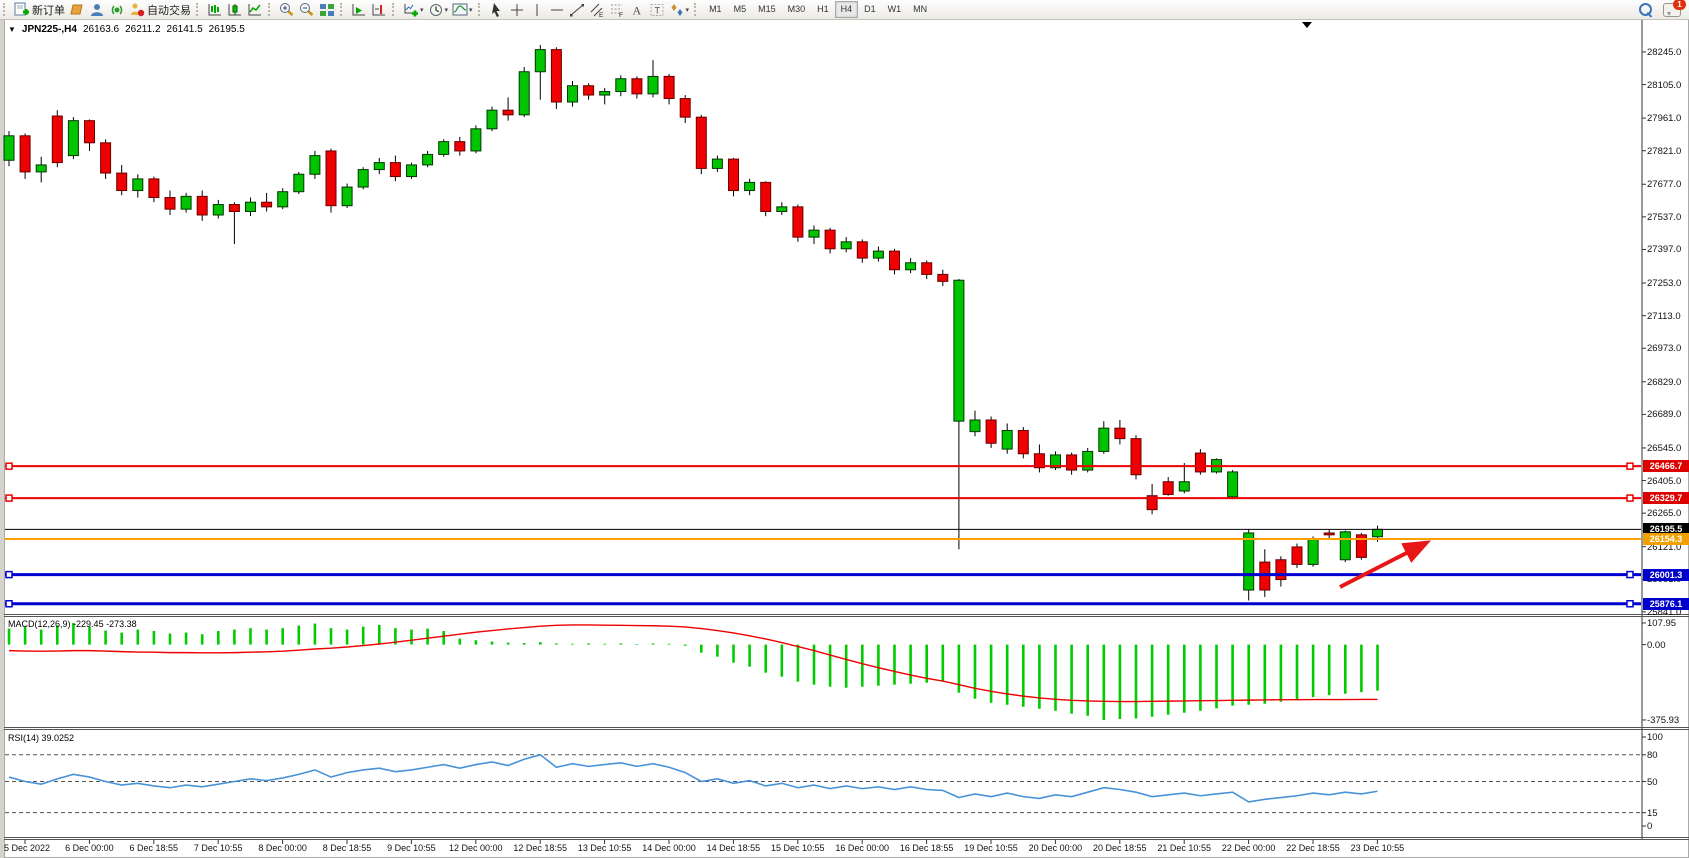  What do you see at coordinates (1385, 564) in the screenshot?
I see `trend-arrow-annotation` at bounding box center [1385, 564].